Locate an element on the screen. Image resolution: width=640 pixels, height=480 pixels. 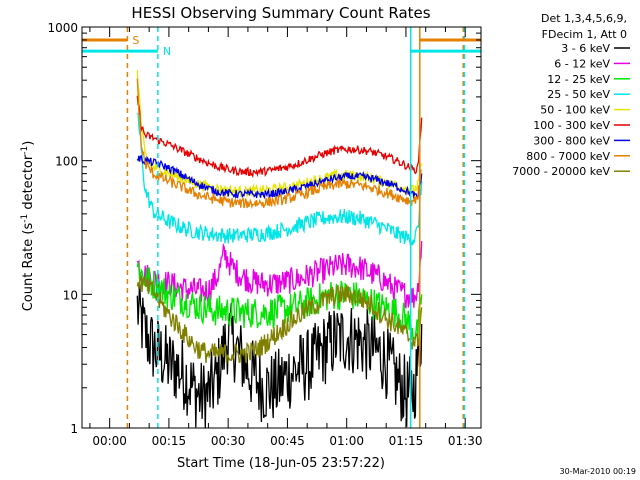
x-tick-label: 00:45 is located at coordinates (287, 441).